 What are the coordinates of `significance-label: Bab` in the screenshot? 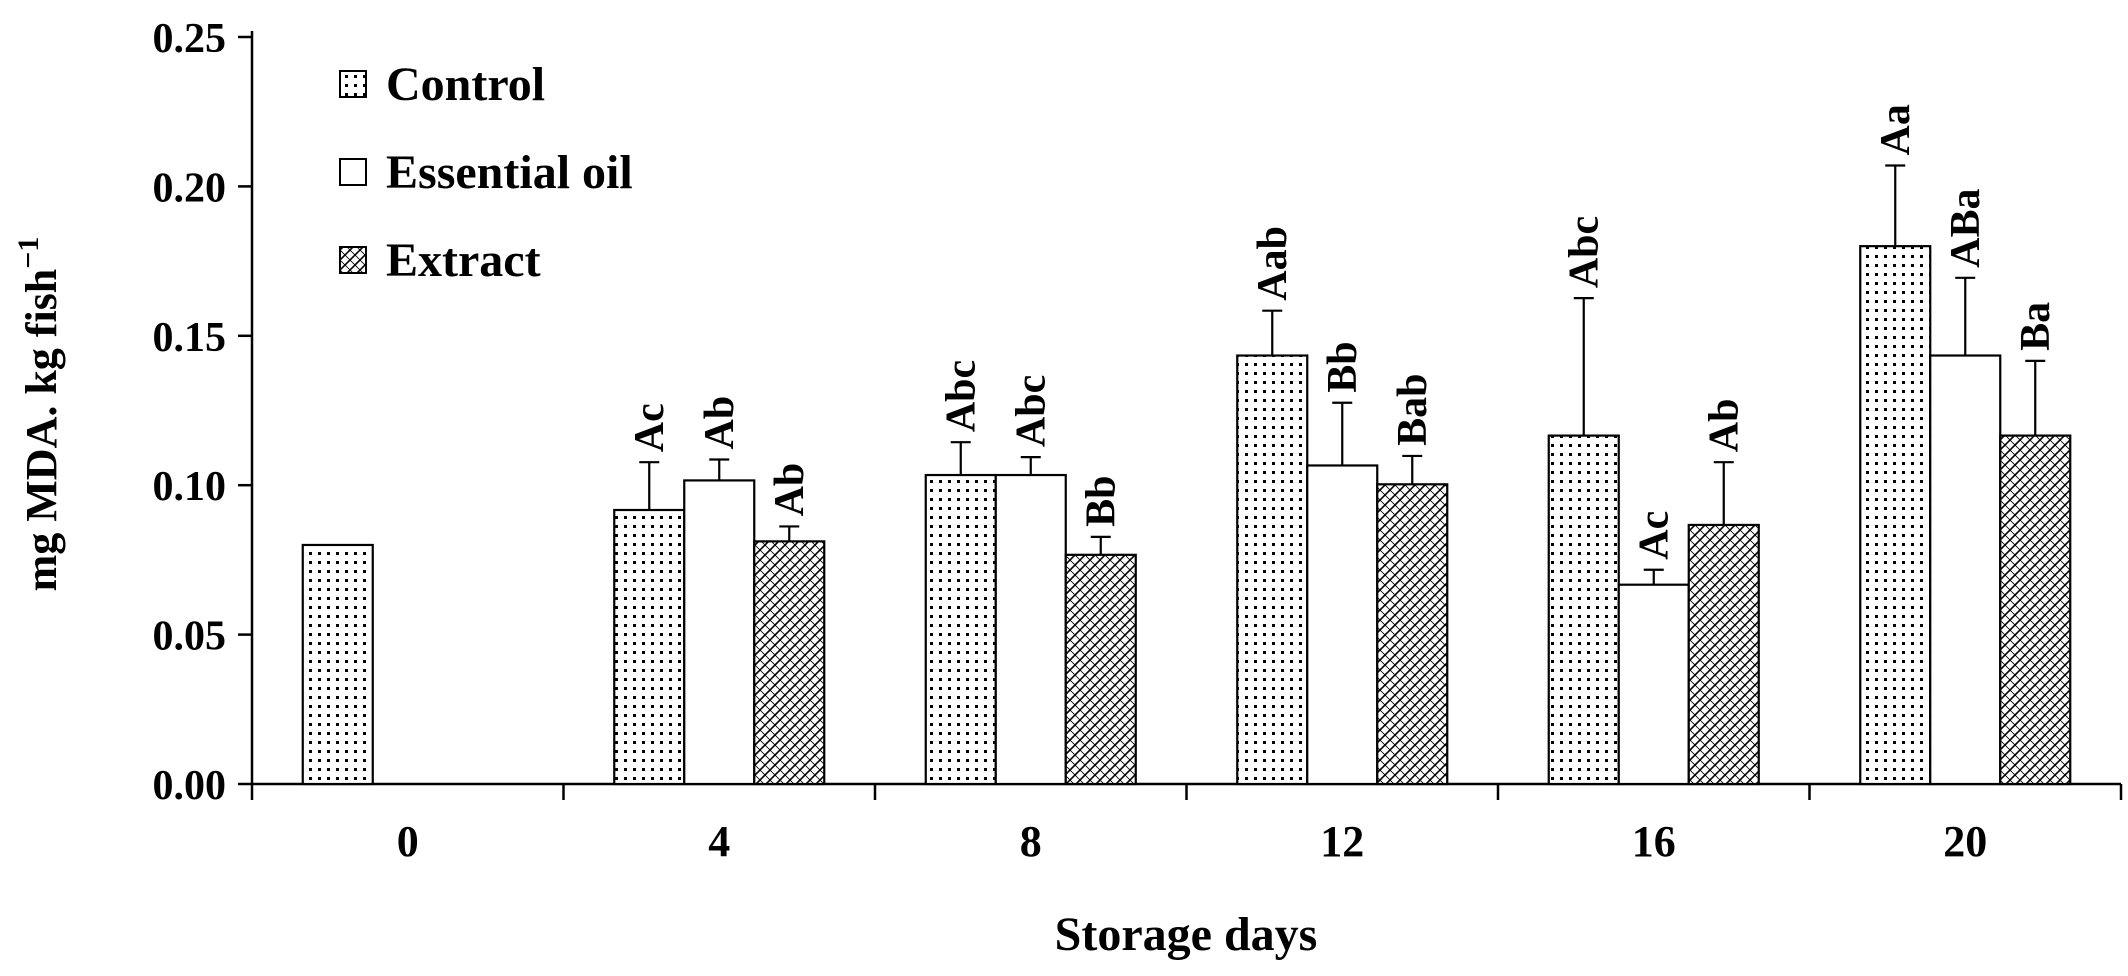 It's located at (1413, 410).